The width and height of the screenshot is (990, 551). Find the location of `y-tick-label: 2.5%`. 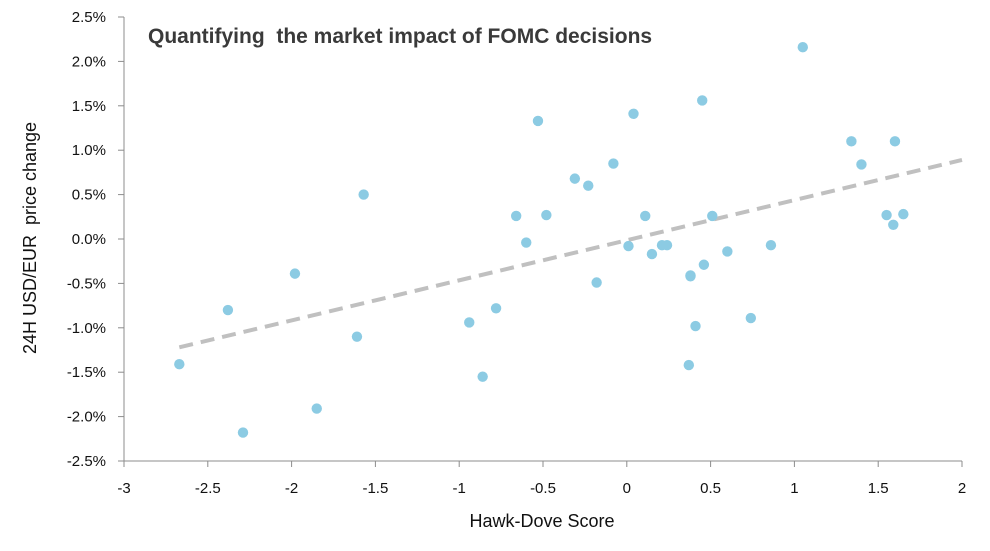

y-tick-label: 2.5% is located at coordinates (89, 17).